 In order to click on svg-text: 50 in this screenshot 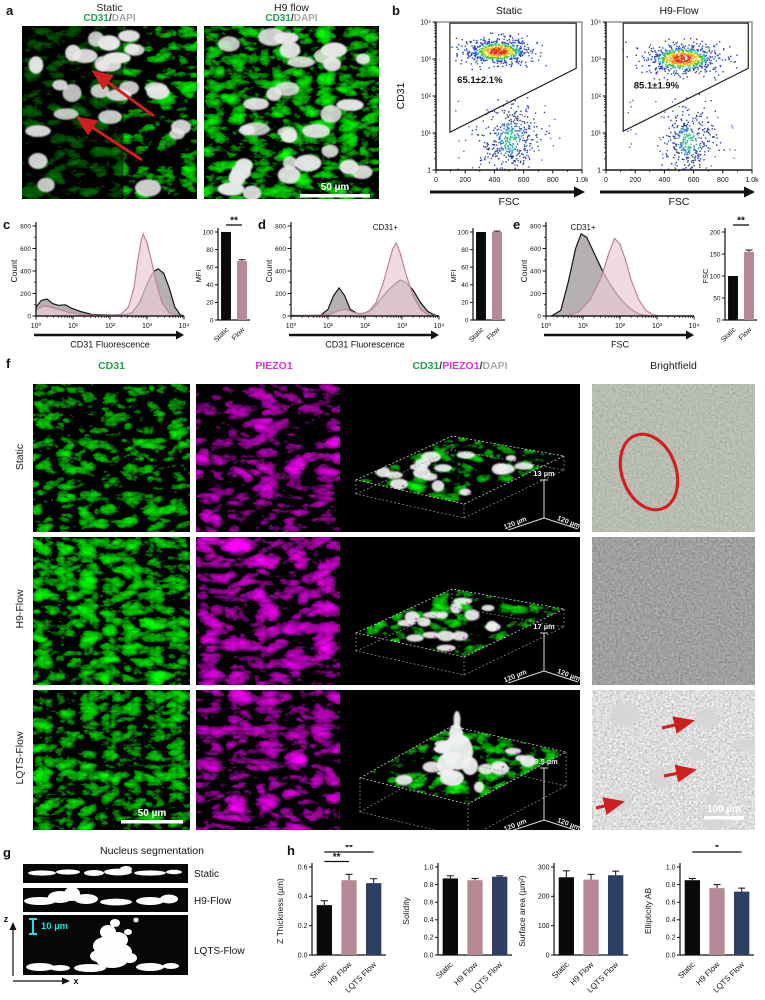, I will do `click(717, 298)`.